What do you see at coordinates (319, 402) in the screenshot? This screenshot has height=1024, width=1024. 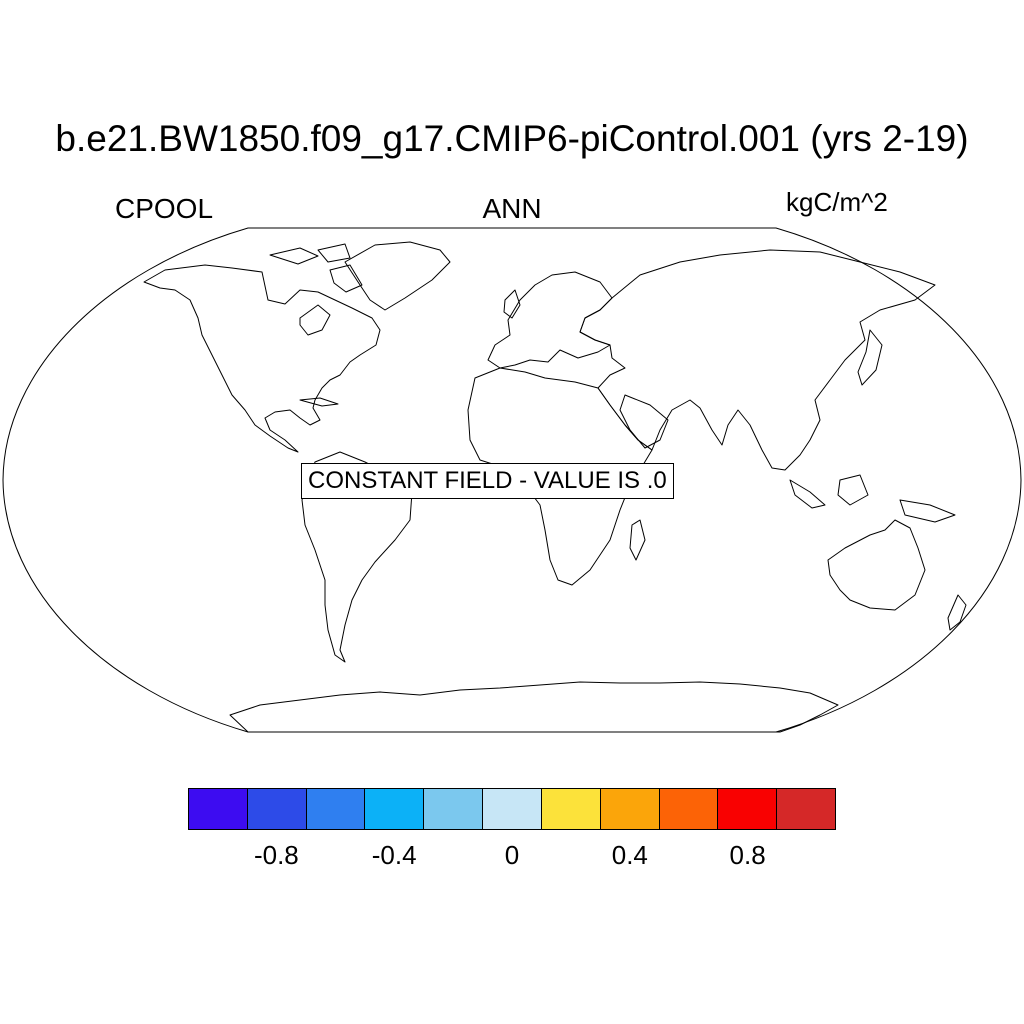 I see `cuba-coastline` at bounding box center [319, 402].